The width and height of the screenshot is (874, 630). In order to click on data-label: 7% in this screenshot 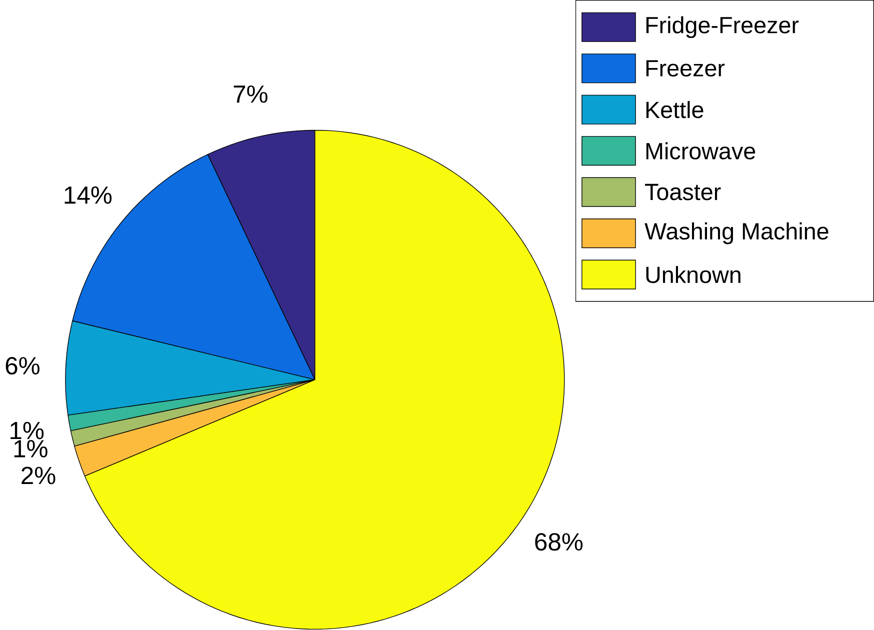, I will do `click(251, 95)`.